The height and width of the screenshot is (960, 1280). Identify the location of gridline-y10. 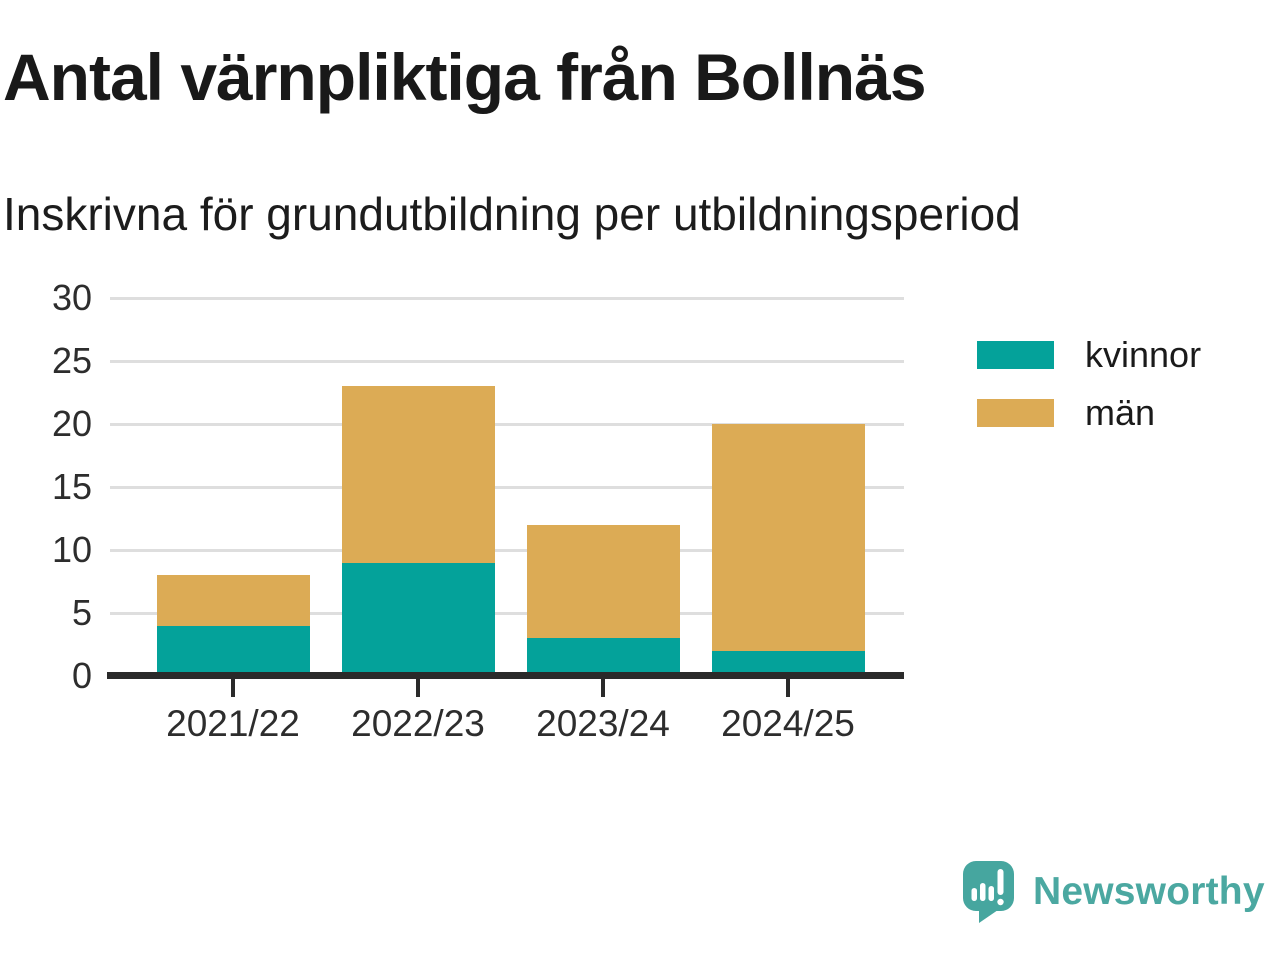
(507, 550).